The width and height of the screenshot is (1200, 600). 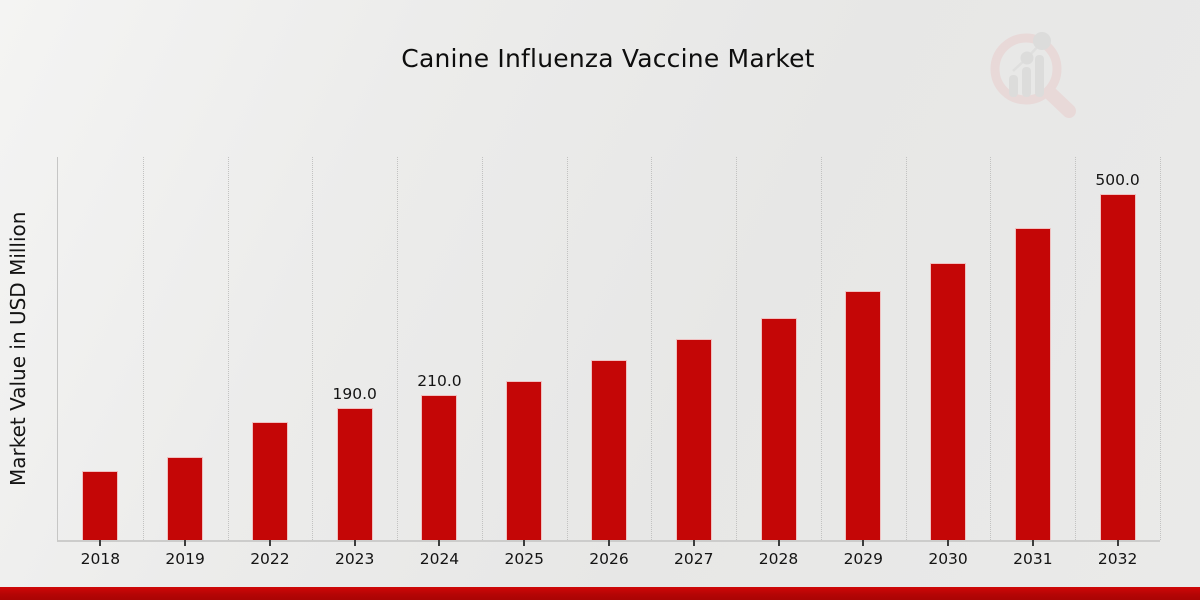 What do you see at coordinates (354, 394) in the screenshot?
I see `bar-value-label-2023: 190.0` at bounding box center [354, 394].